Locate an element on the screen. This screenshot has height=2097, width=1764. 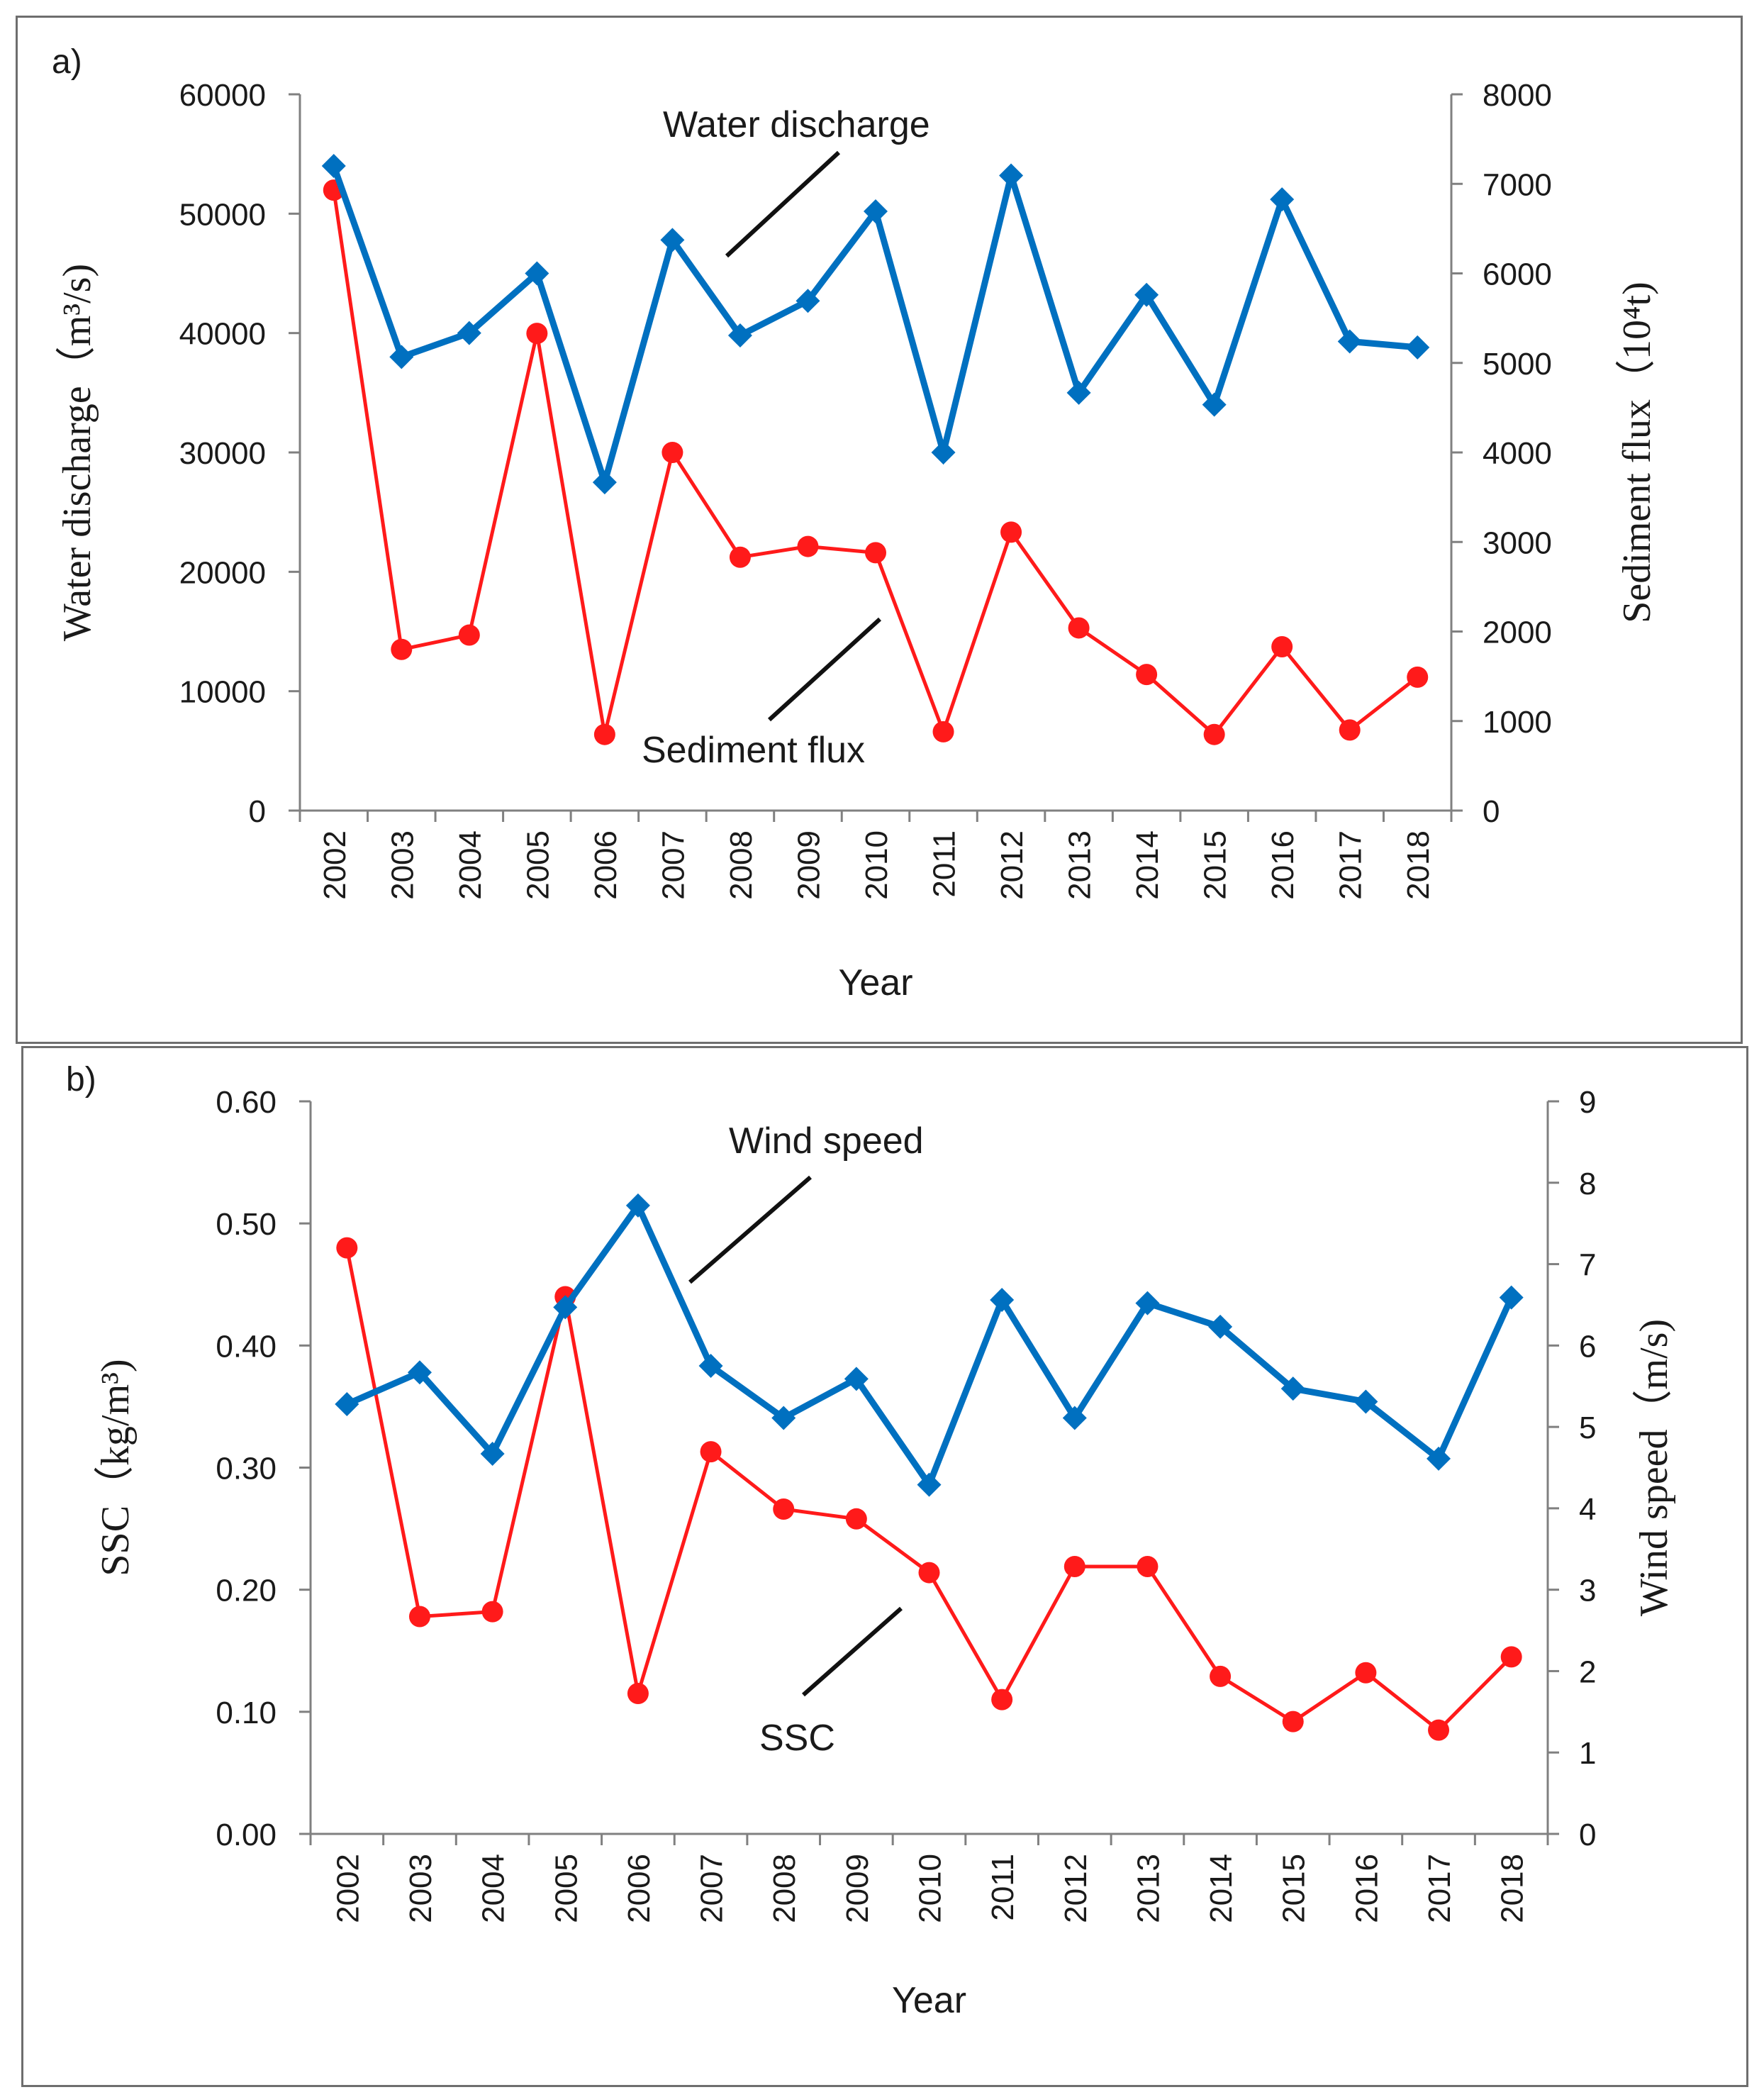
chart-a-left-tick-label: 30000 is located at coordinates (222, 453).